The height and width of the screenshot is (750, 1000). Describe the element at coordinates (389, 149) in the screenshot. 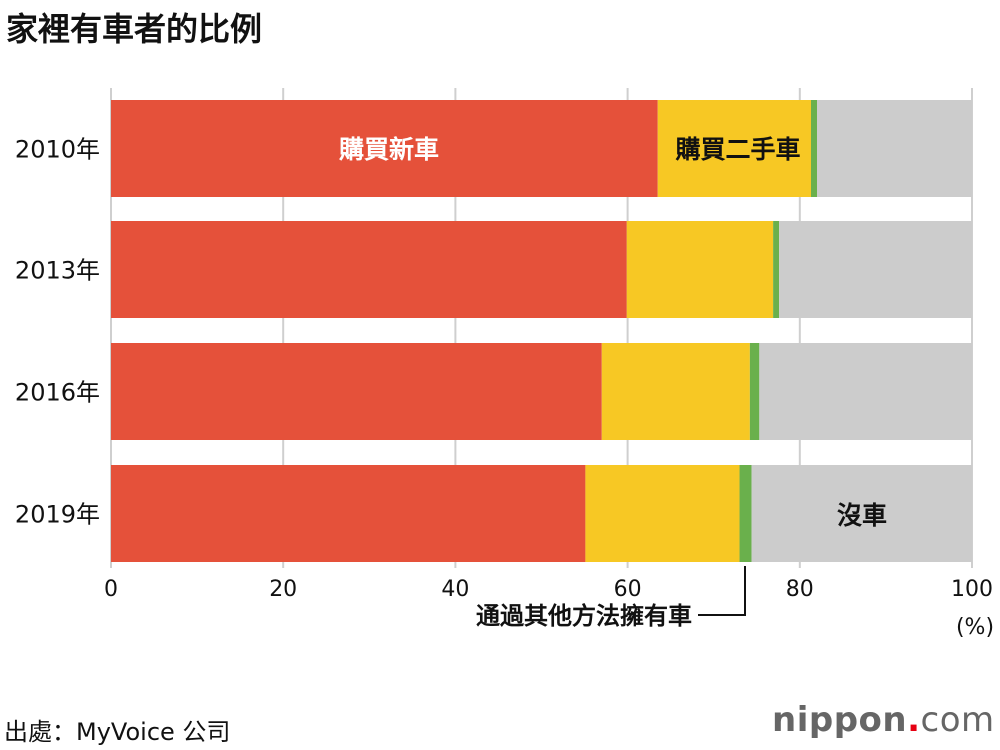

I see `series-label-new-car: 購買新車` at that location.